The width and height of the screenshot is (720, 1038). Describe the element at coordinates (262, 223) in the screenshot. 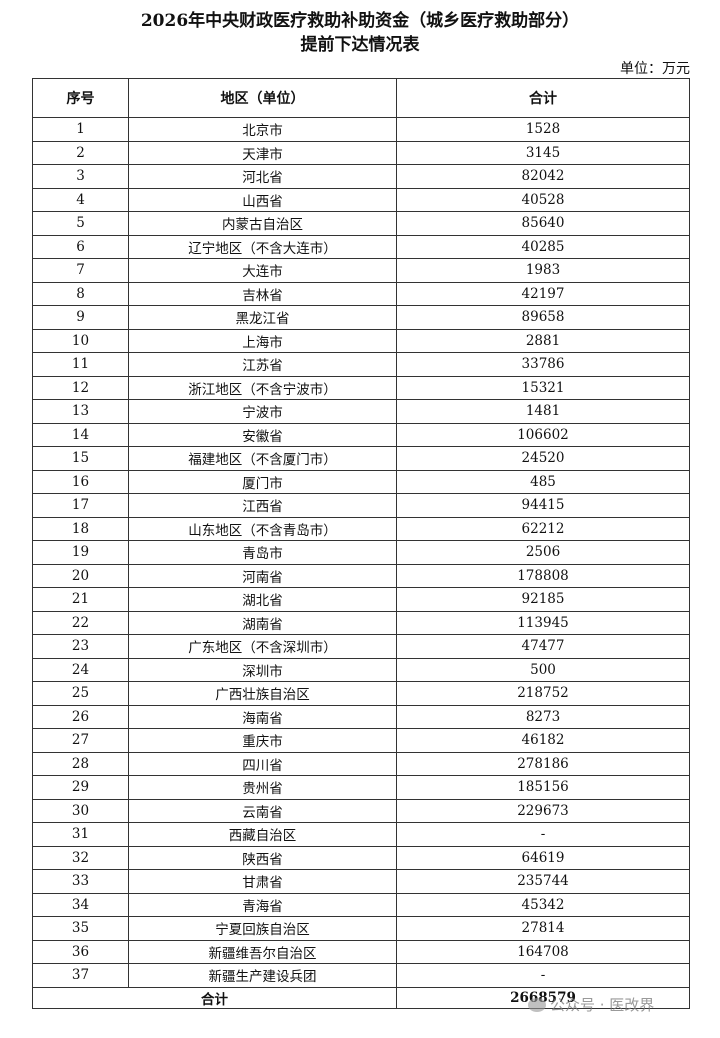

I see `row-region: 内蒙古自治区` at that location.